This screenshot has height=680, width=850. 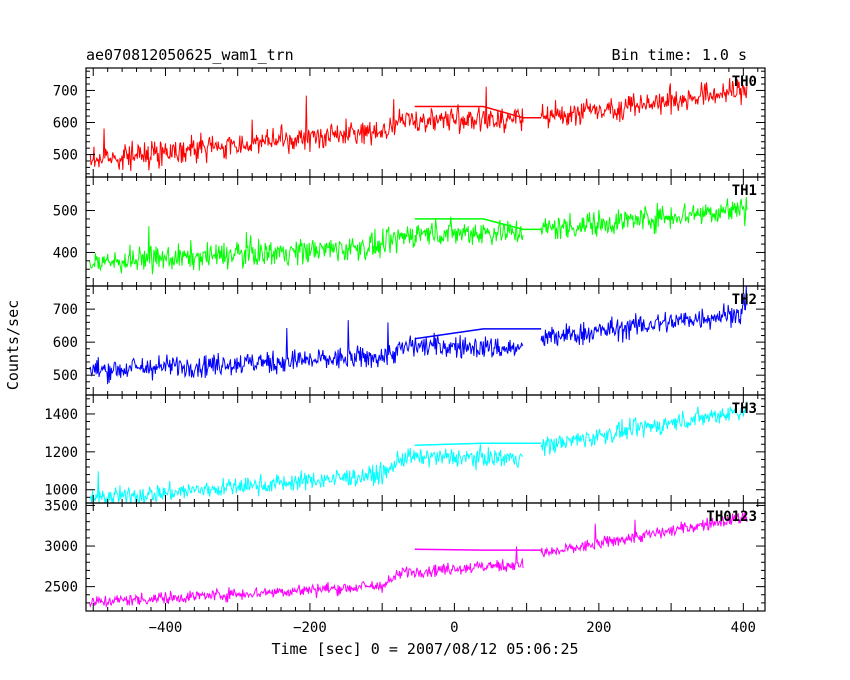 What do you see at coordinates (166, 628) in the screenshot?
I see `x-tick-label: −400` at bounding box center [166, 628].